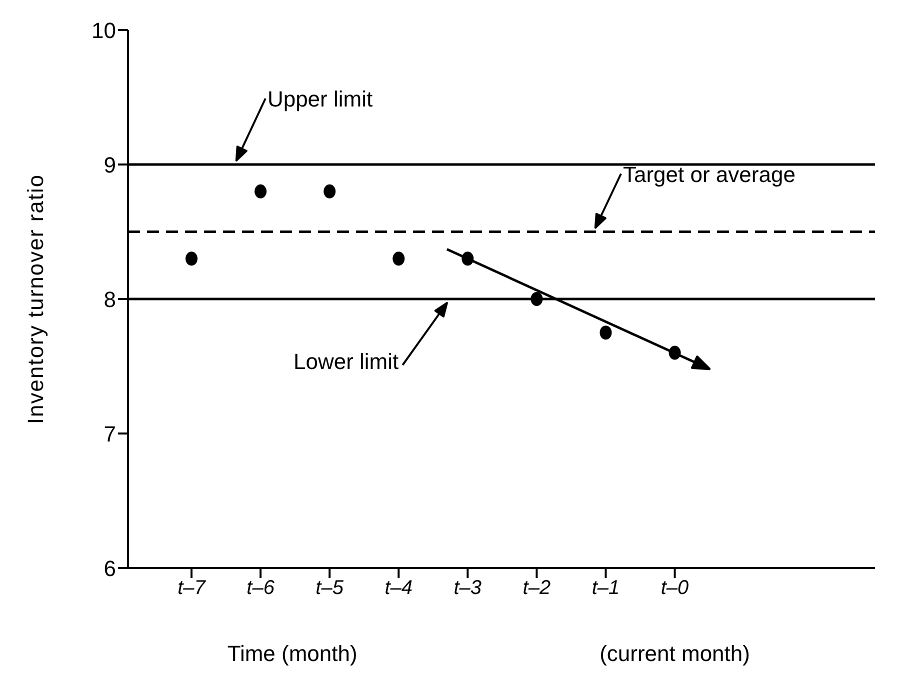 Image resolution: width=920 pixels, height=681 pixels. What do you see at coordinates (330, 588) in the screenshot?
I see `x-tick-label: t–5` at bounding box center [330, 588].